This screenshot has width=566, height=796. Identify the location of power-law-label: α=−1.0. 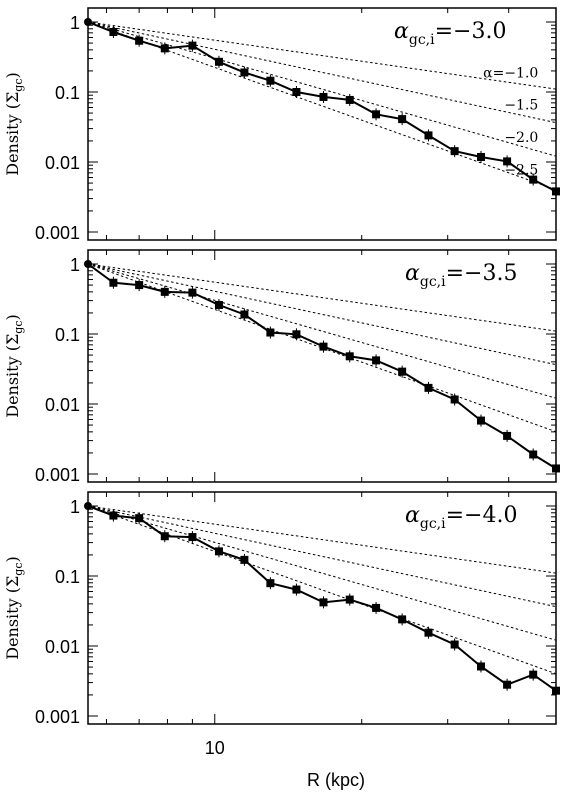
(510, 73).